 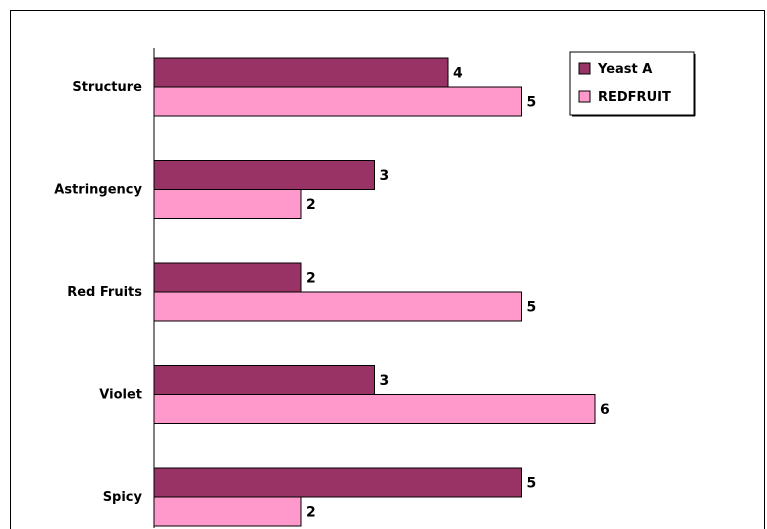 I want to click on bar-redfruit-spicy, so click(x=227, y=511).